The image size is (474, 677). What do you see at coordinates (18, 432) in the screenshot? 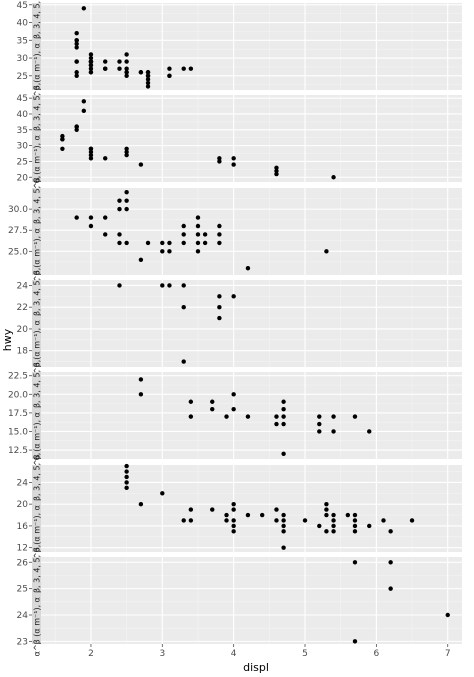
I see `y-tick-label: 15.0` at bounding box center [18, 432].